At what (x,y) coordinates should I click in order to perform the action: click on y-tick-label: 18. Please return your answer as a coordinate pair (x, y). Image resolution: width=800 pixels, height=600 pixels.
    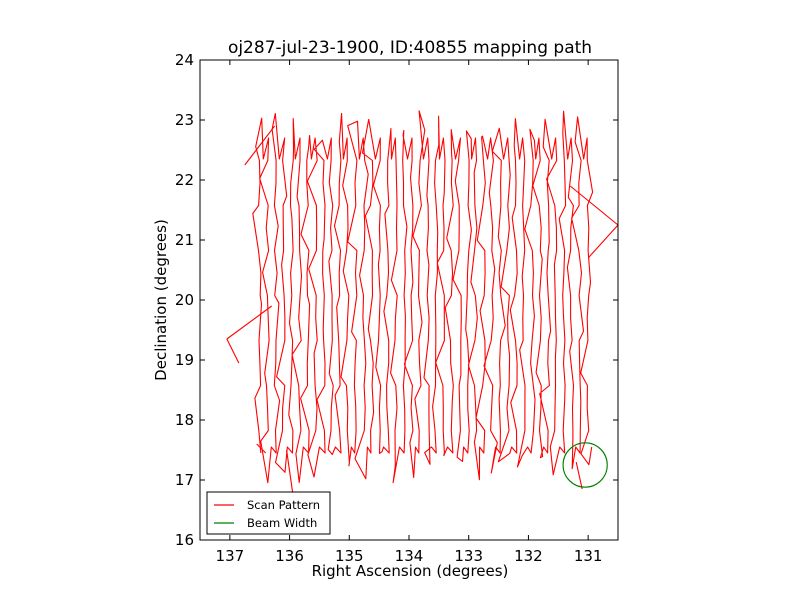
    Looking at the image, I should click on (184, 420).